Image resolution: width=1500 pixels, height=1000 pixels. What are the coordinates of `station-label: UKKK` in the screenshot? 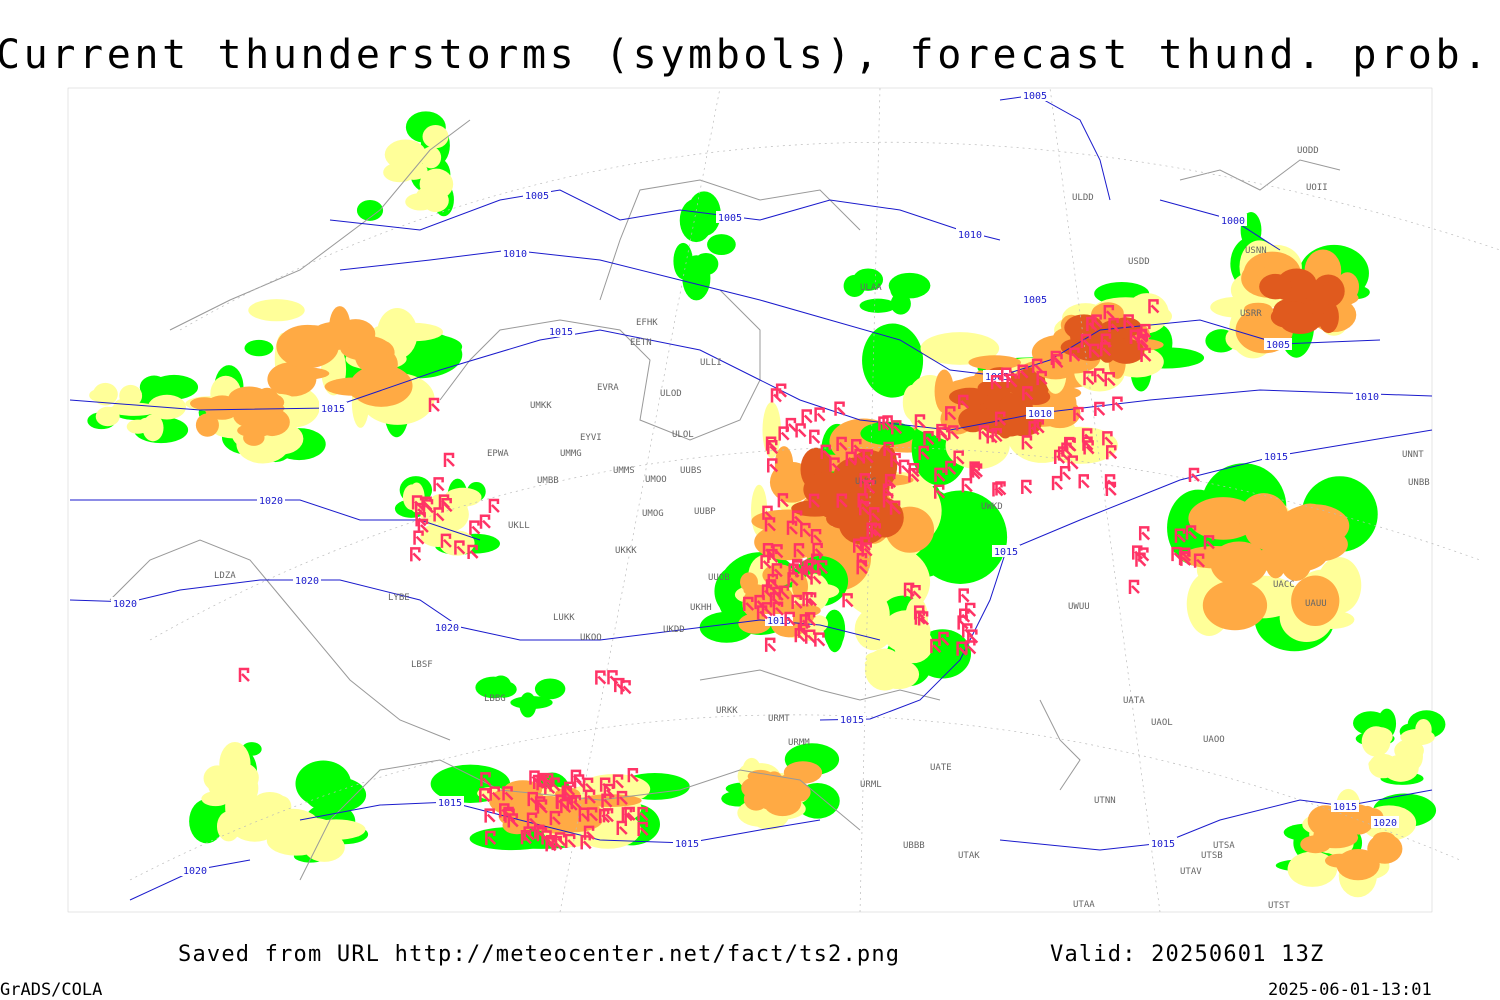 It's located at (626, 551).